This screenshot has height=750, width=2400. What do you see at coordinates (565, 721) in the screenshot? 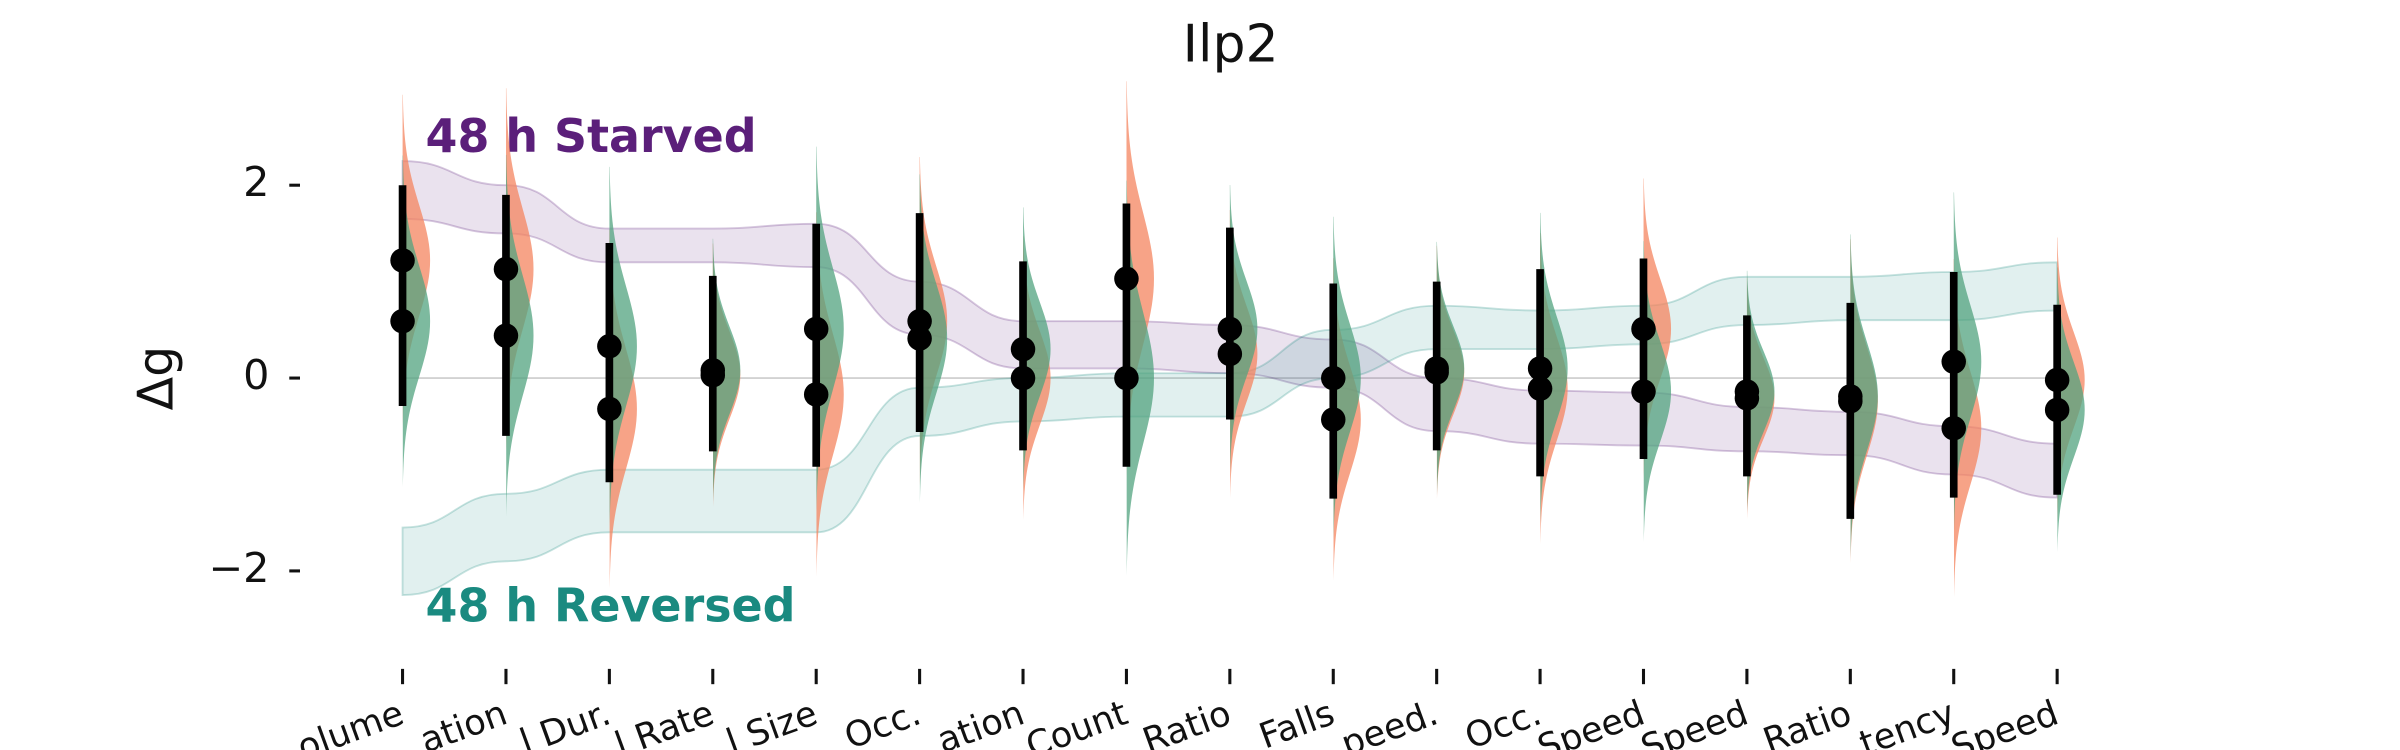
I see `x-tick-label: l Dur.` at bounding box center [565, 721].